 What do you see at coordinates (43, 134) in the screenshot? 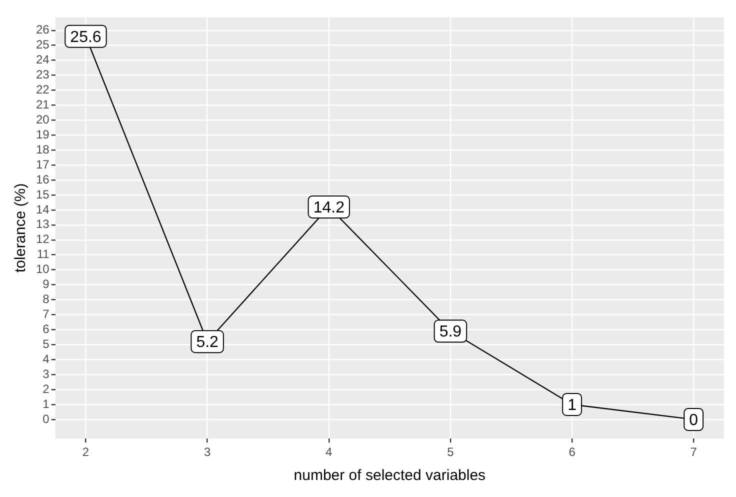
I see `y-tick-label: 19` at bounding box center [43, 134].